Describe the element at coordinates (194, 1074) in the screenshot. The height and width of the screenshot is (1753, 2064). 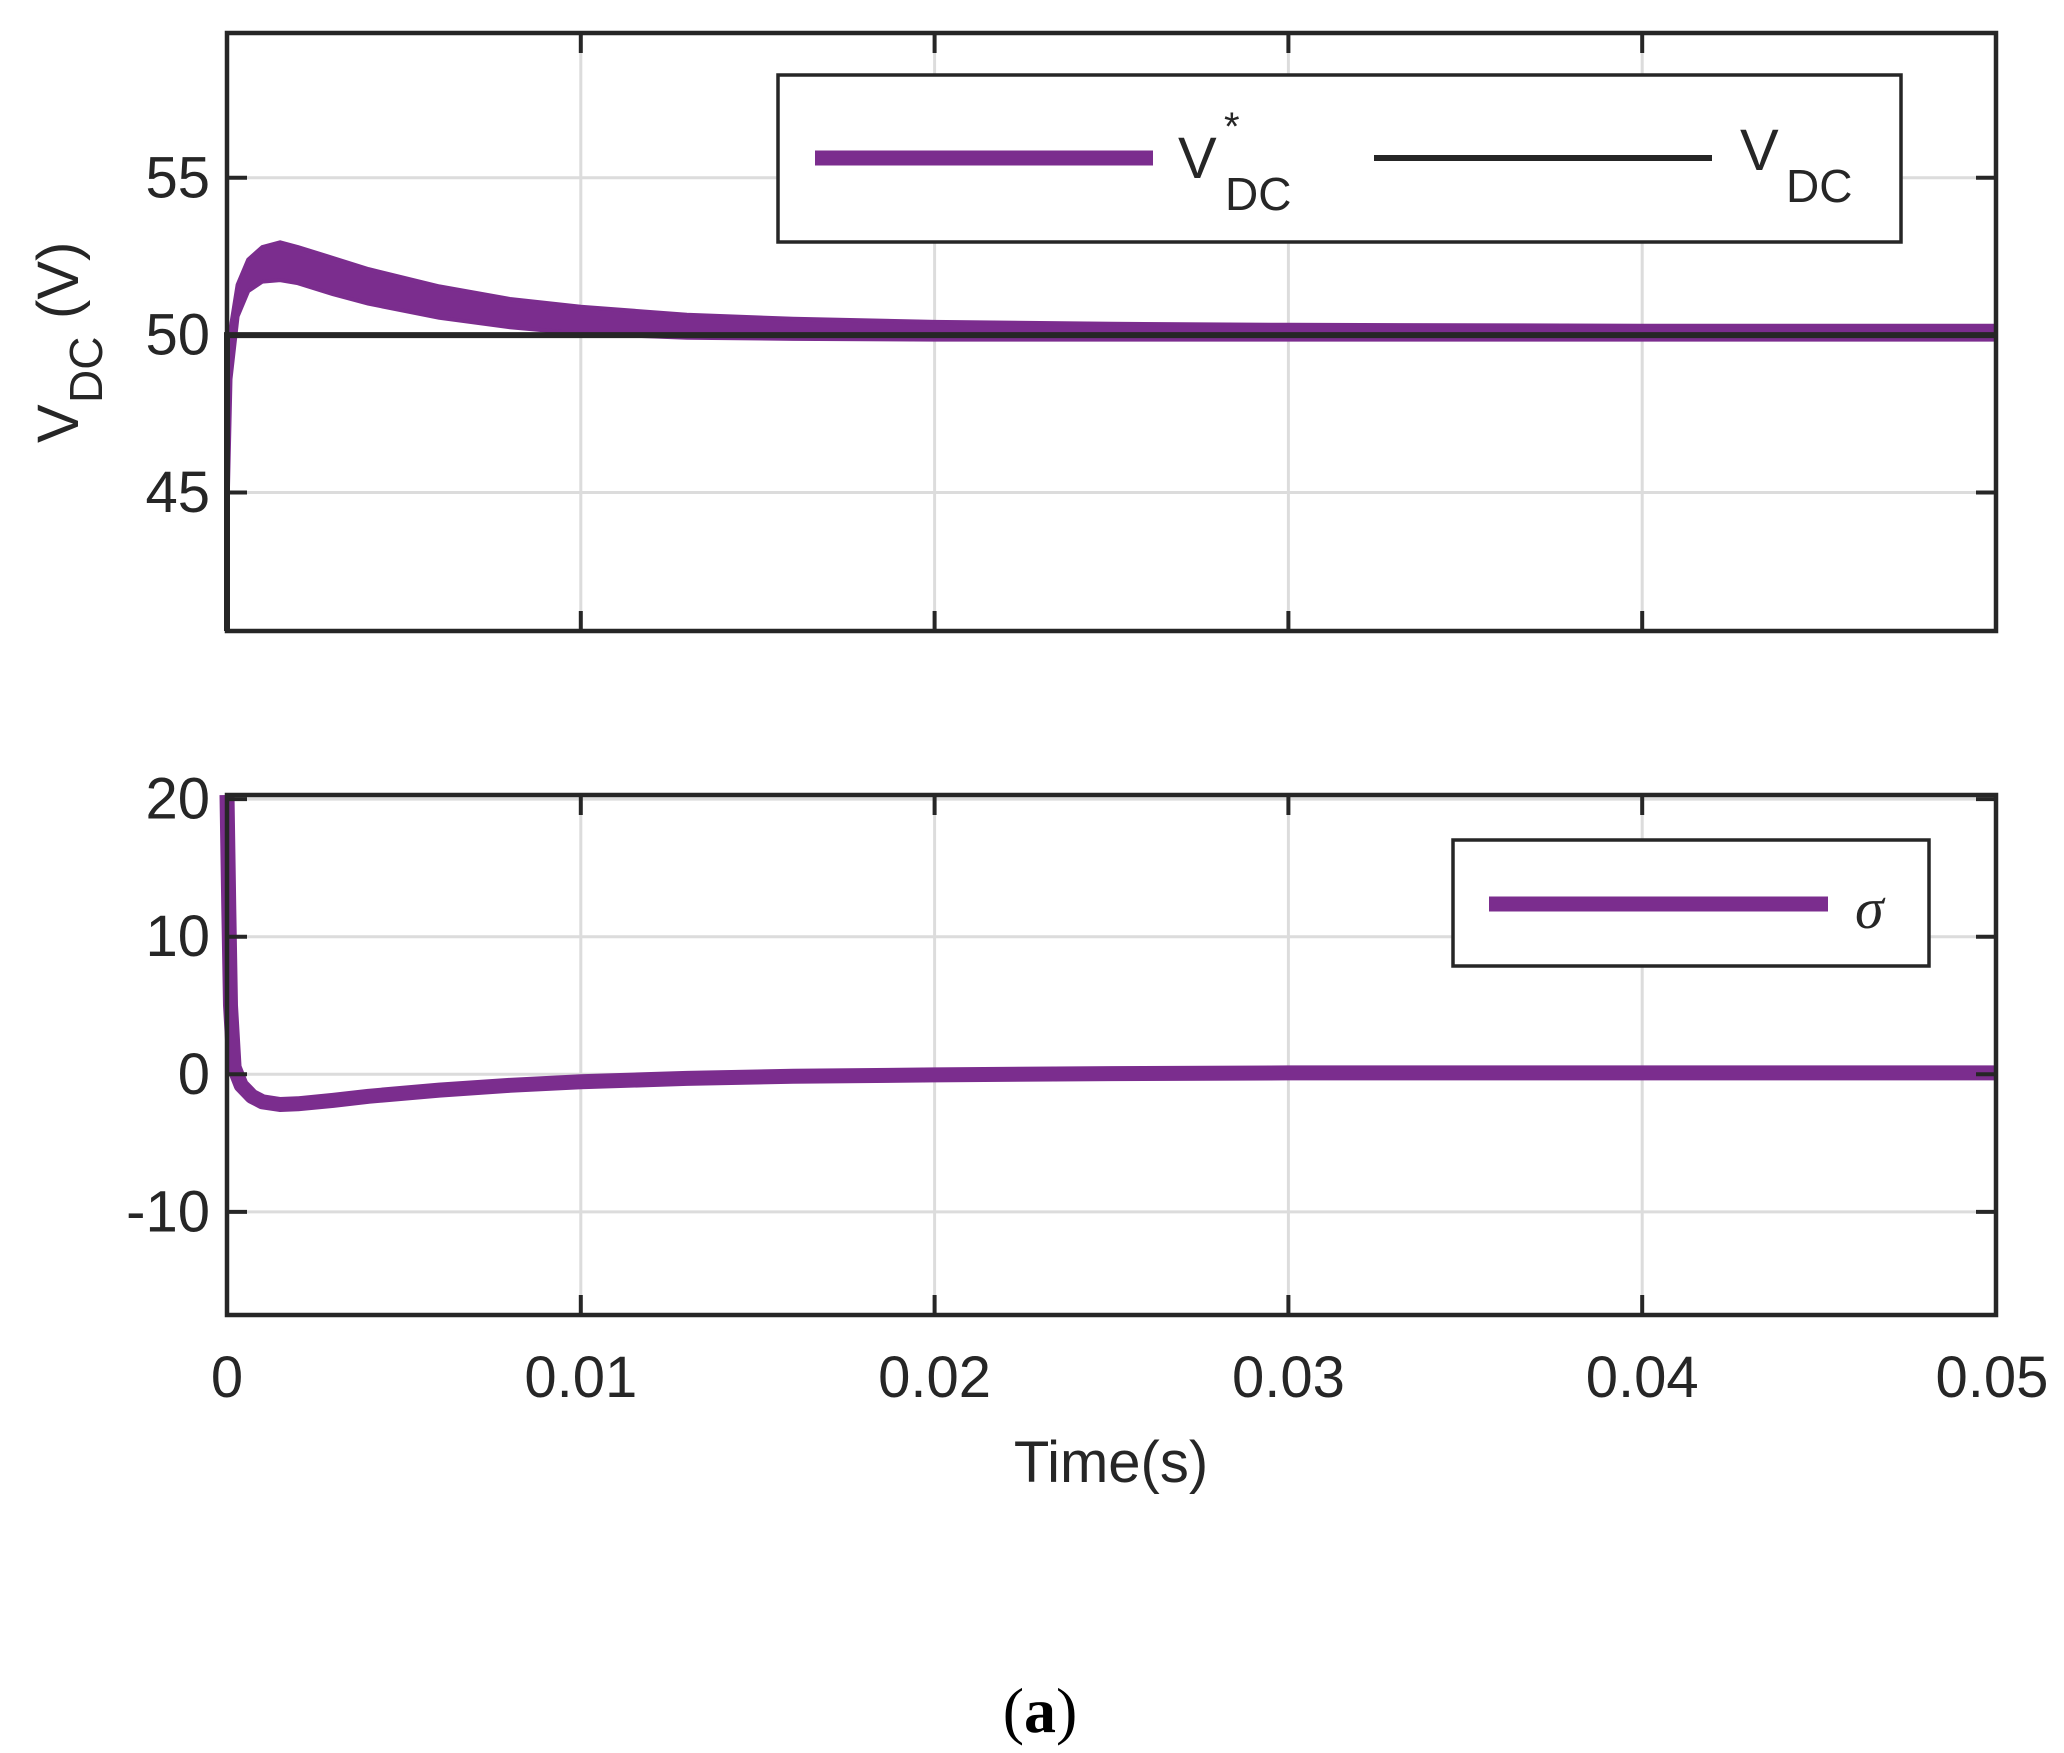
I see `bottom-y-tick-label: 0` at that location.